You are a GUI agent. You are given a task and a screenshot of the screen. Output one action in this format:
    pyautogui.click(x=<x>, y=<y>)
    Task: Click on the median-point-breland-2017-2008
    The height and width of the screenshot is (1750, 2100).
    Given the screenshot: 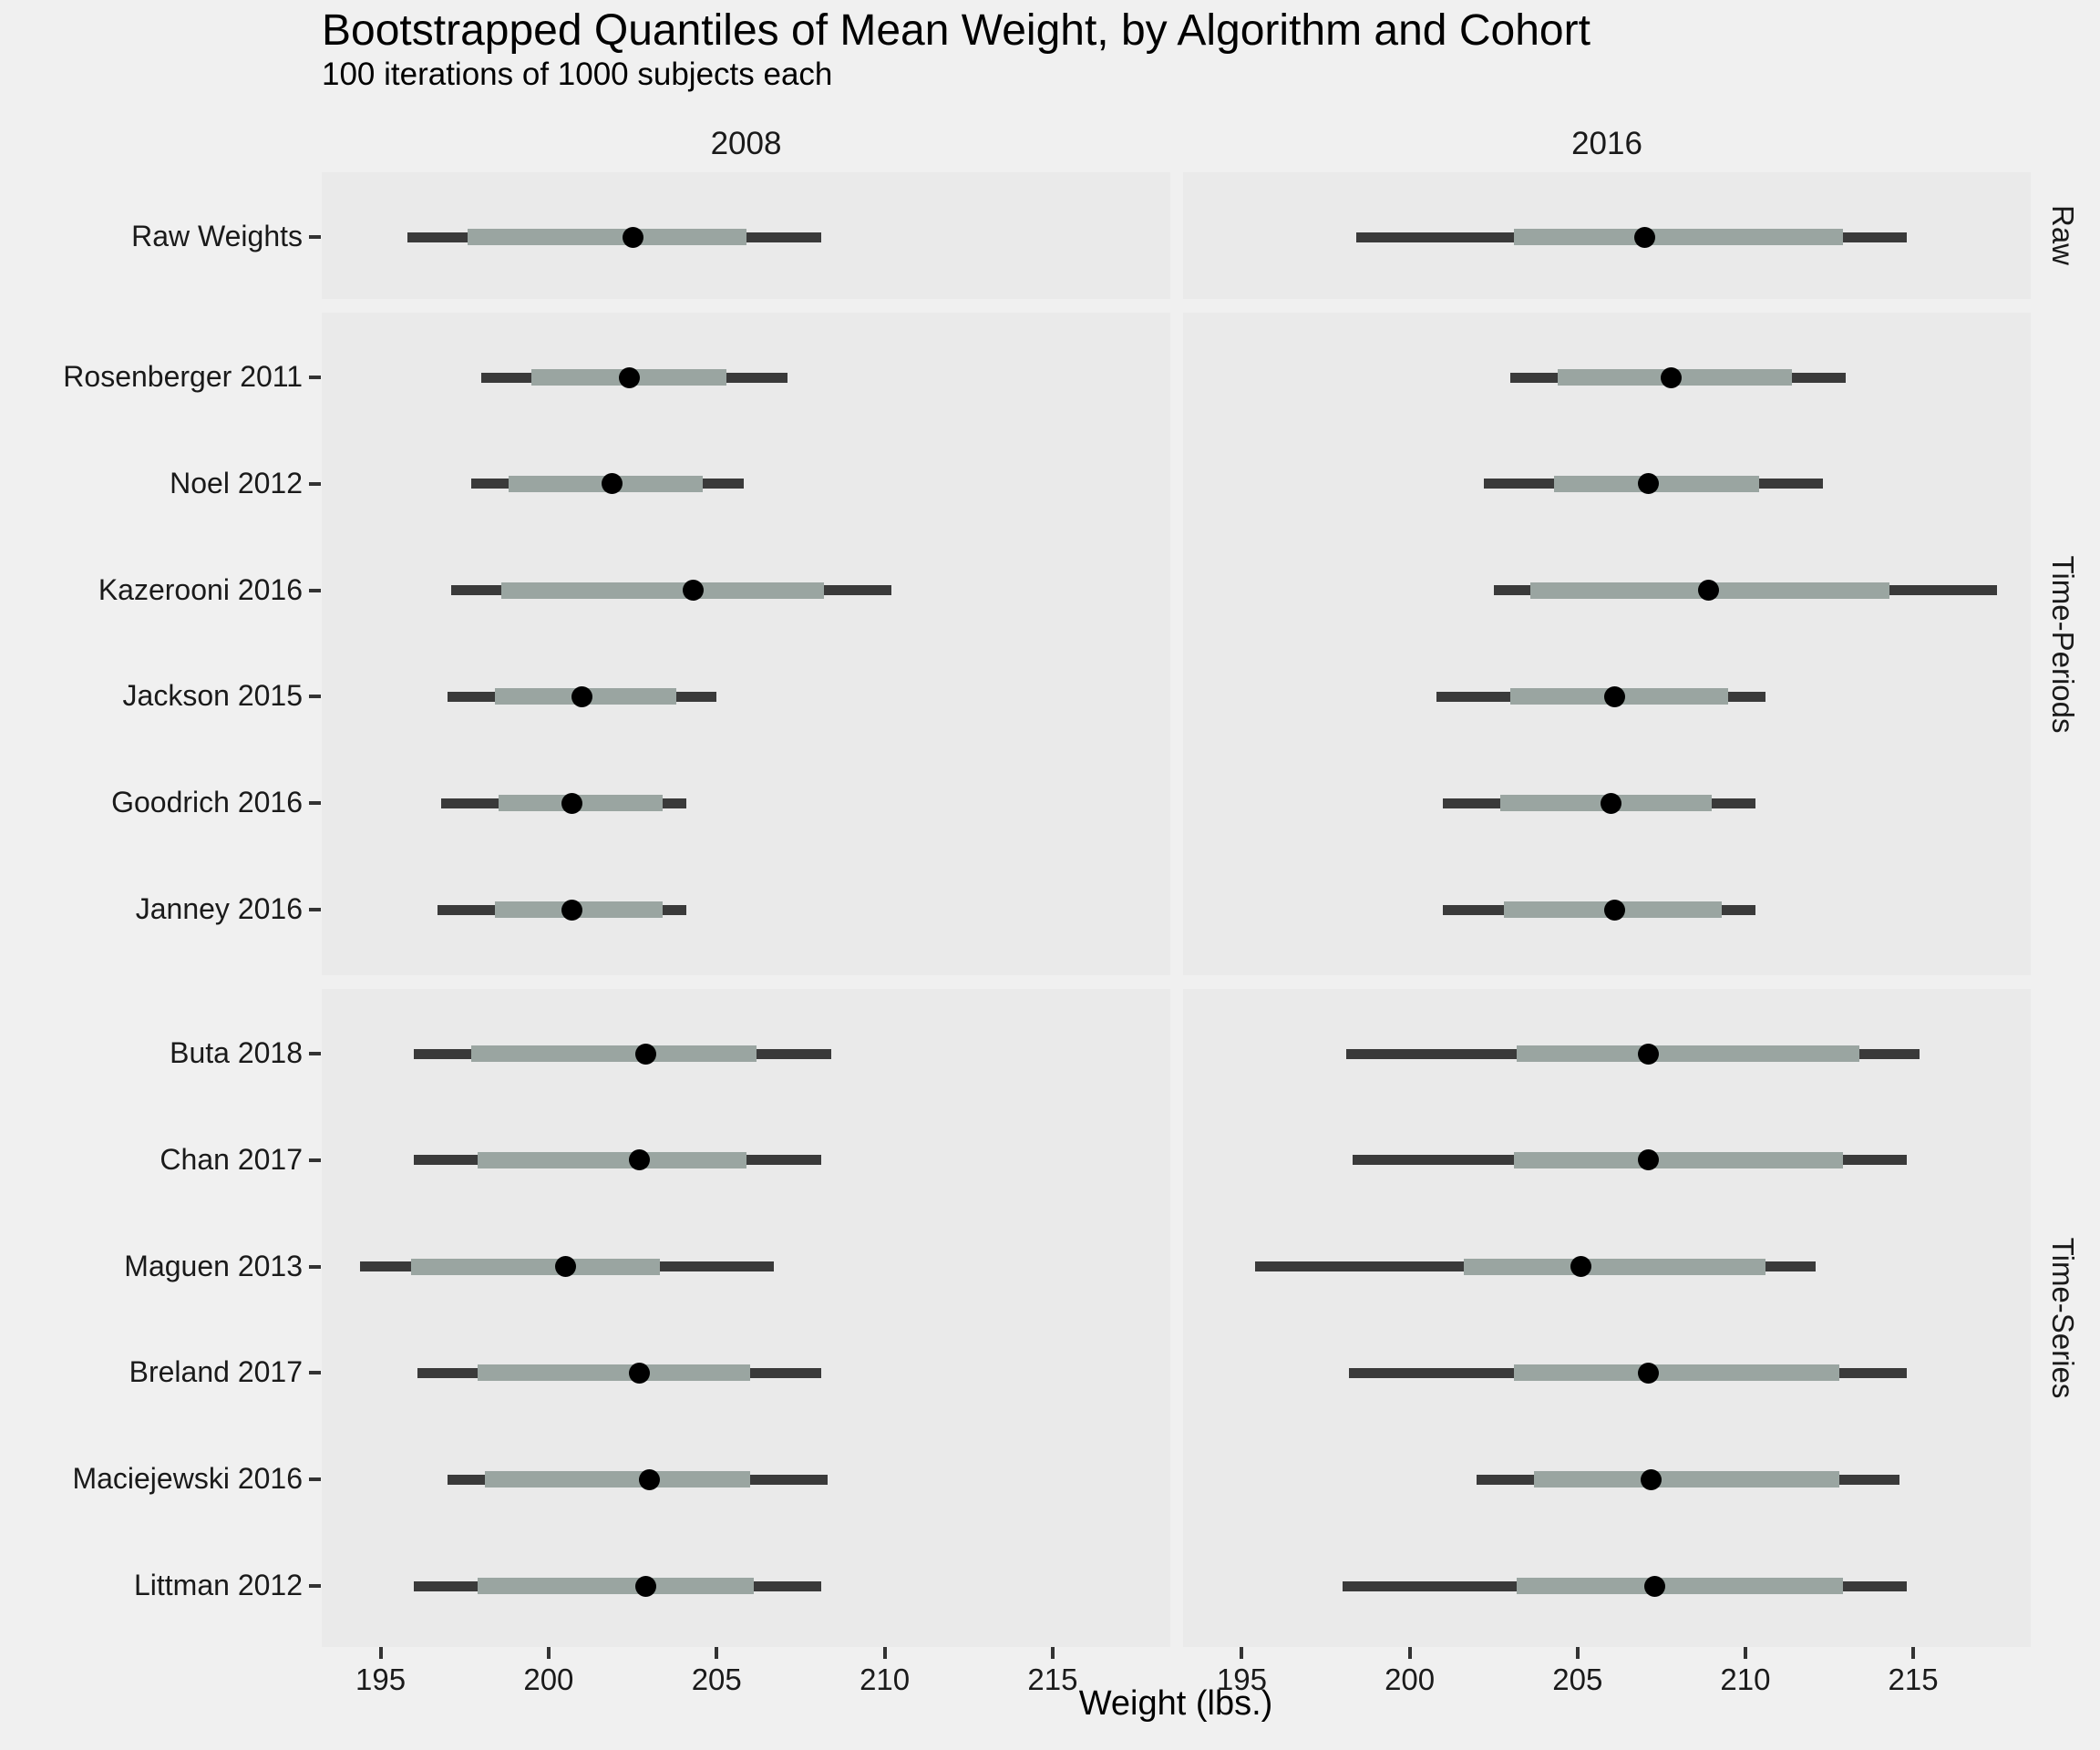 What is the action you would take?
    pyautogui.click(x=639, y=1373)
    